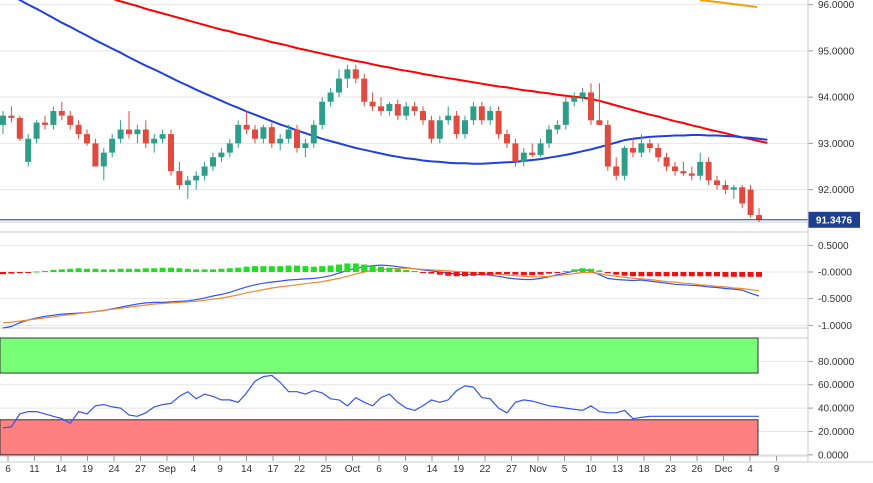 The image size is (873, 483). Describe the element at coordinates (379, 437) in the screenshot. I see `oversold-zone` at that location.